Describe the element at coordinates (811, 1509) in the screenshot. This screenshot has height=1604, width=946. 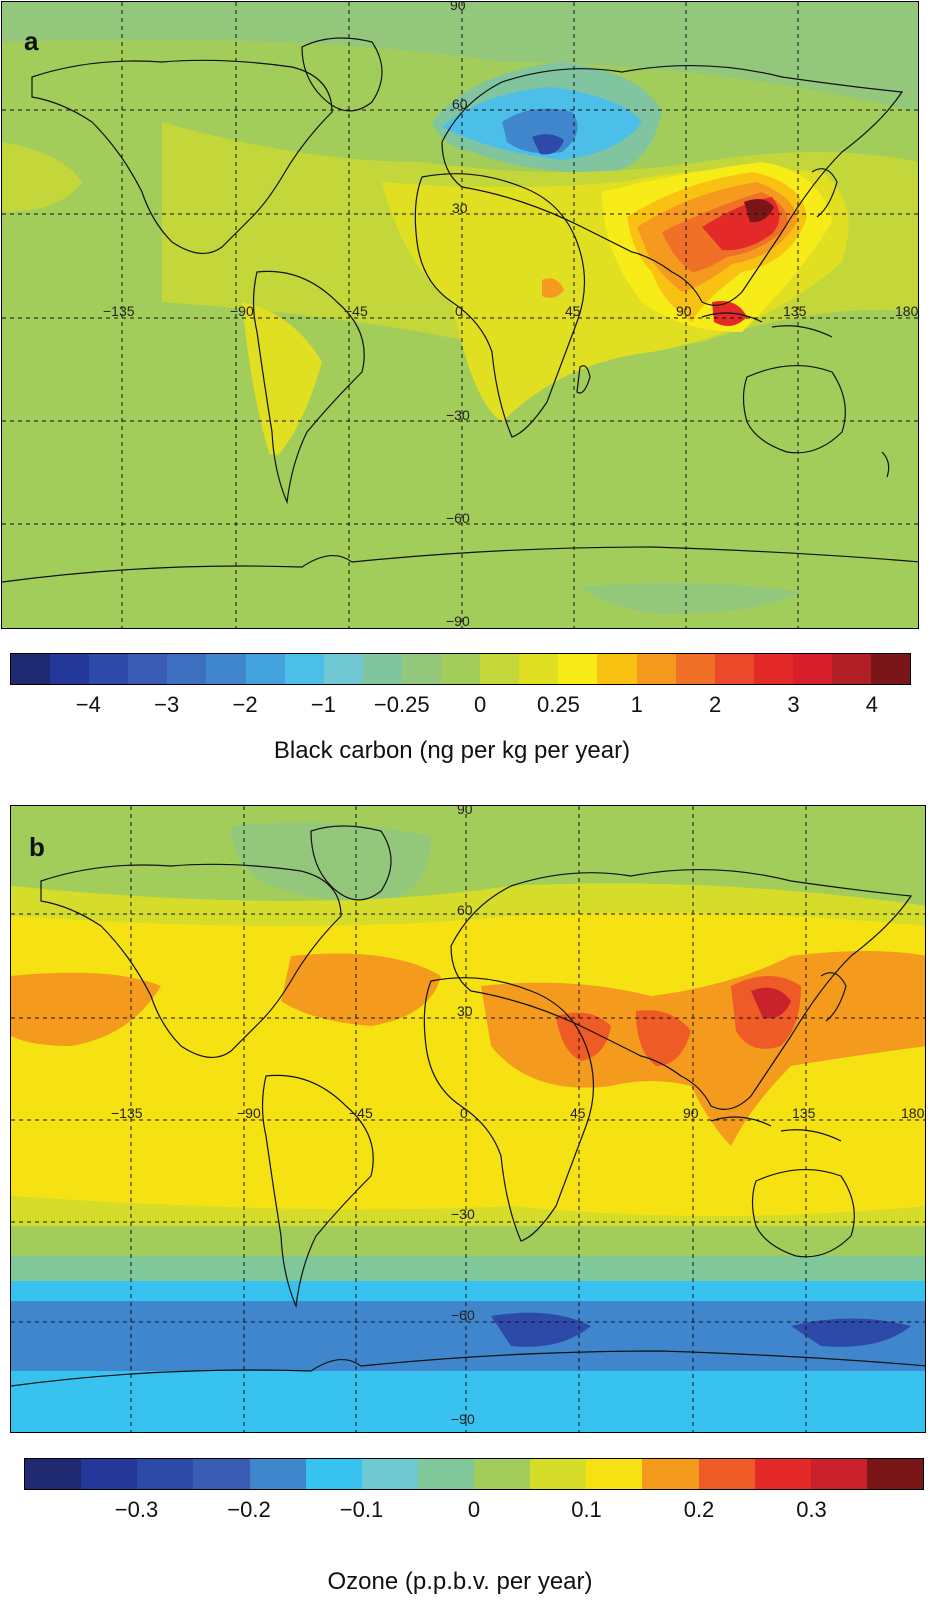
I see `colorbar-tick-label: 0.3` at that location.